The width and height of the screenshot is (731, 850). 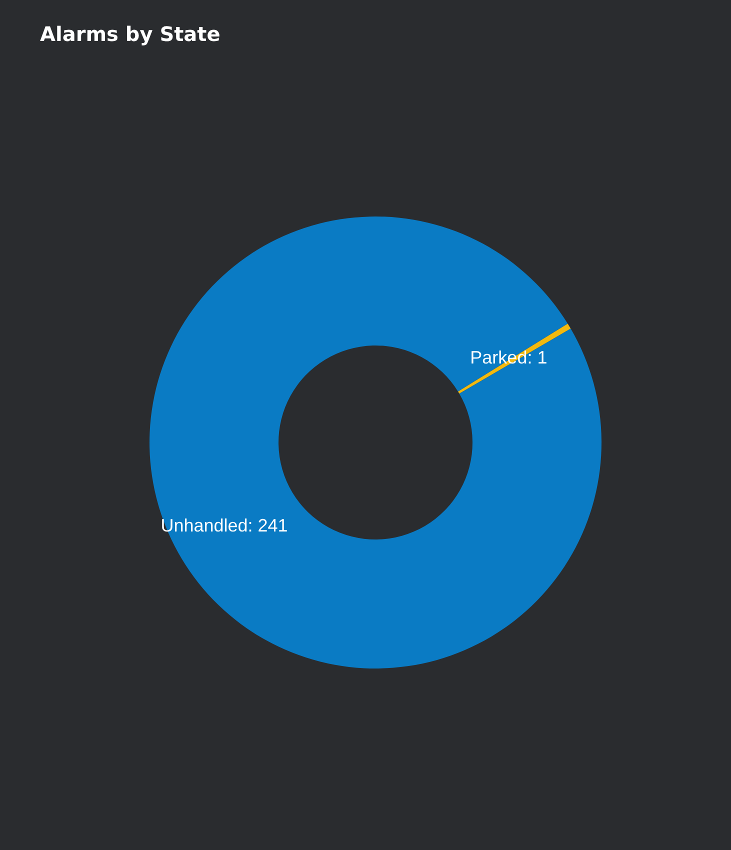 I want to click on data-label: : 1, so click(x=537, y=358).